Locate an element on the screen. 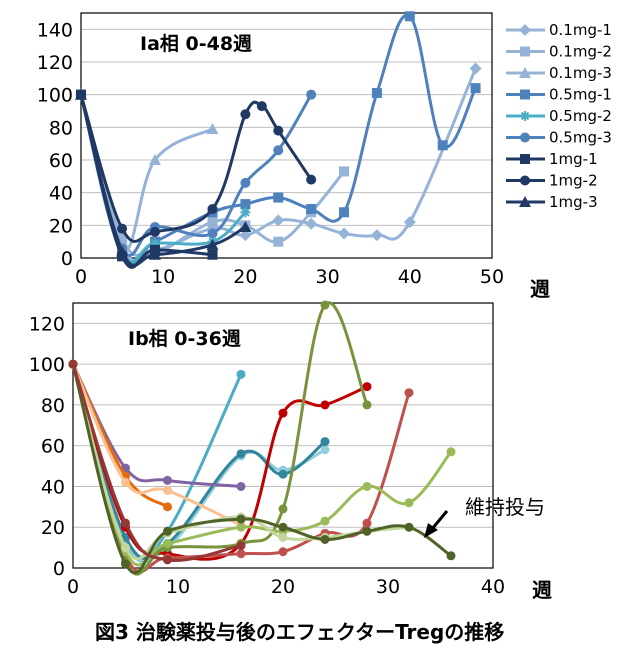 This screenshot has height=652, width=617. y-tick-label: 140 is located at coordinates (55, 30).